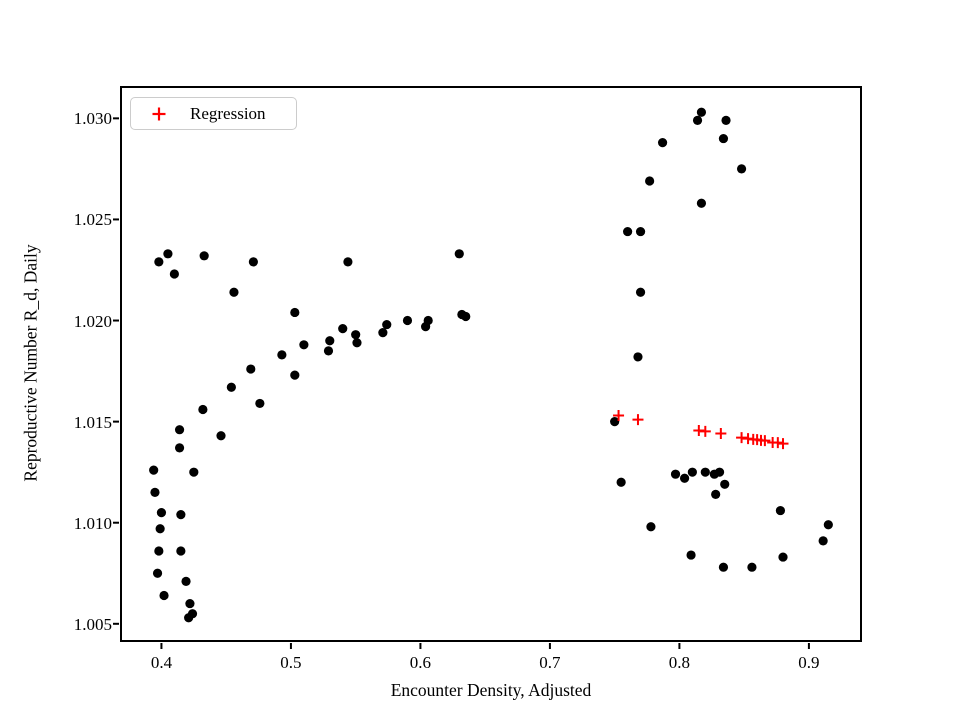 The image size is (960, 720). I want to click on legend-entry-regression: Regression, so click(228, 113).